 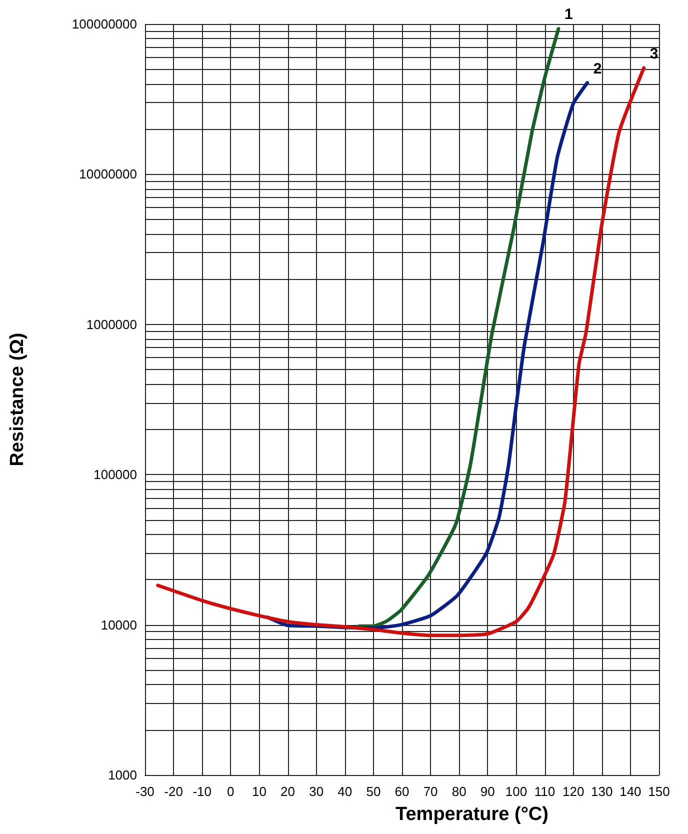 What do you see at coordinates (111, 324) in the screenshot?
I see `y-tick-label: 1000000` at bounding box center [111, 324].